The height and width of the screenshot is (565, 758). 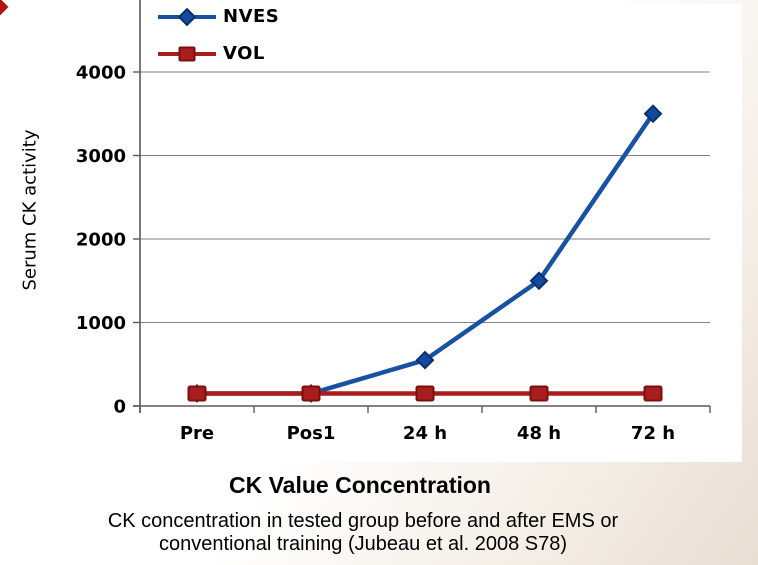 I want to click on legend-label-vol: VOL, so click(x=244, y=53).